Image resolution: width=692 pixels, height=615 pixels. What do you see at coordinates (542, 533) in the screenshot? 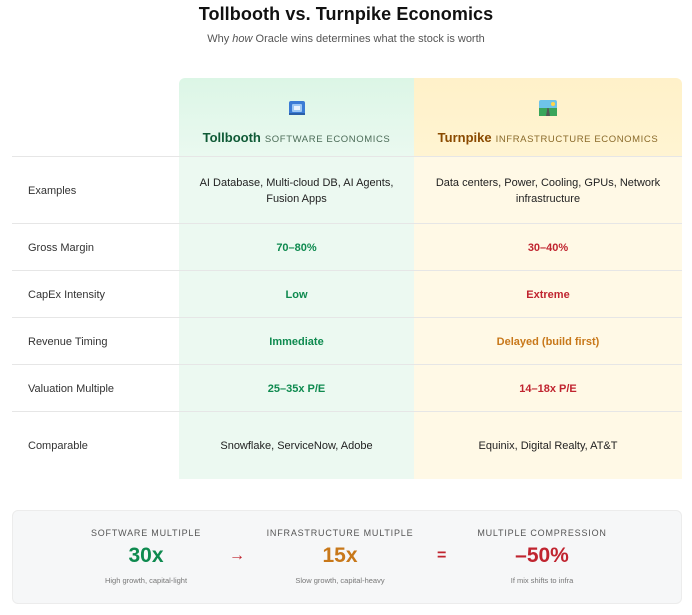
I see `stat-label: MULTIPLE COMPRESSION` at bounding box center [542, 533].